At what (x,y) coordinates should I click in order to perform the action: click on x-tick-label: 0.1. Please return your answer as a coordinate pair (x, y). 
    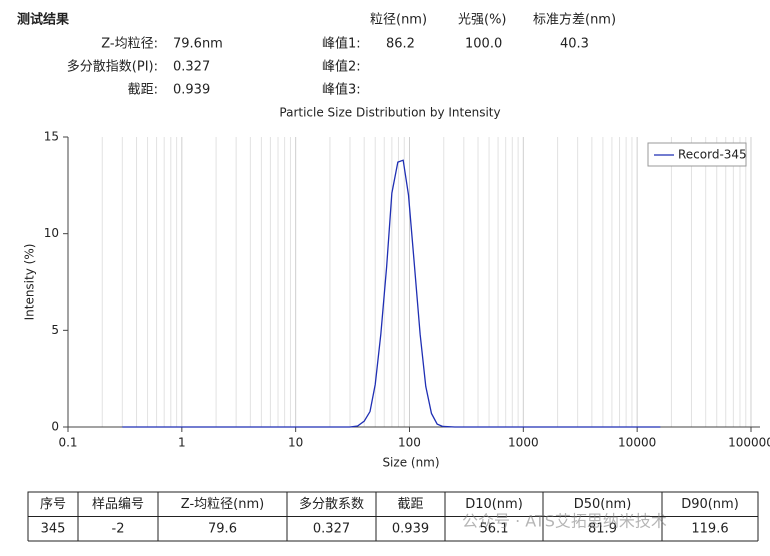
    Looking at the image, I should click on (67, 443).